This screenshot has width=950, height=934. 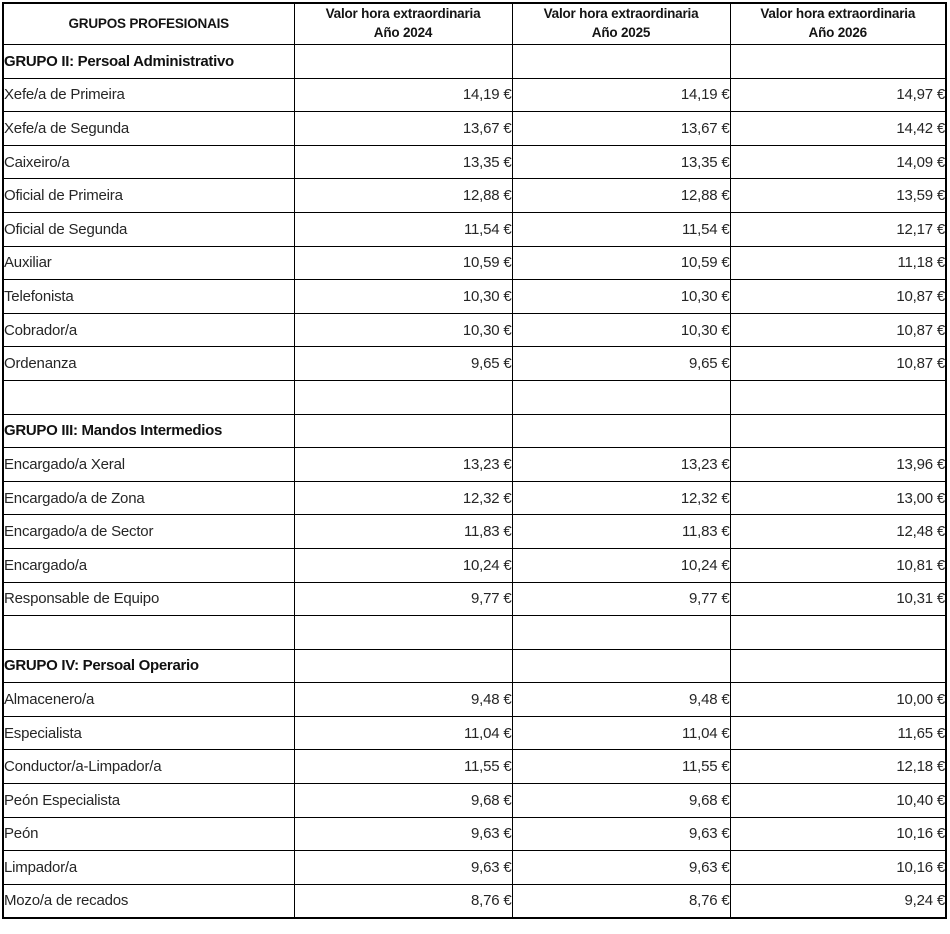 I want to click on value-y2026: 10,81 €, so click(x=838, y=565).